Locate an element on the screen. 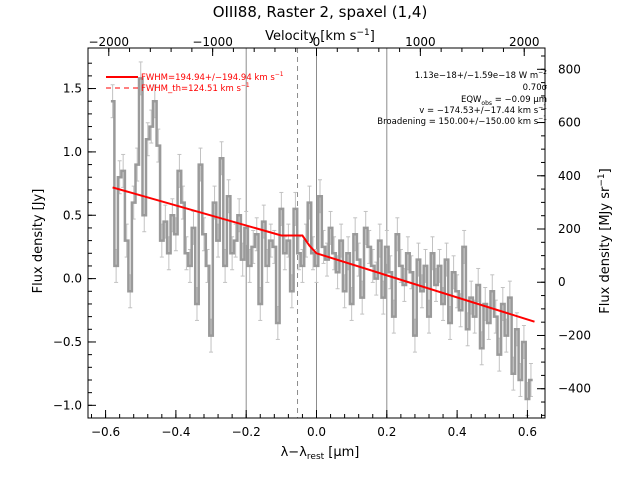 Image resolution: width=640 pixels, height=480 pixels. chart-title: OIII88, Raster 2, spaxel (1,4) is located at coordinates (320, 12).